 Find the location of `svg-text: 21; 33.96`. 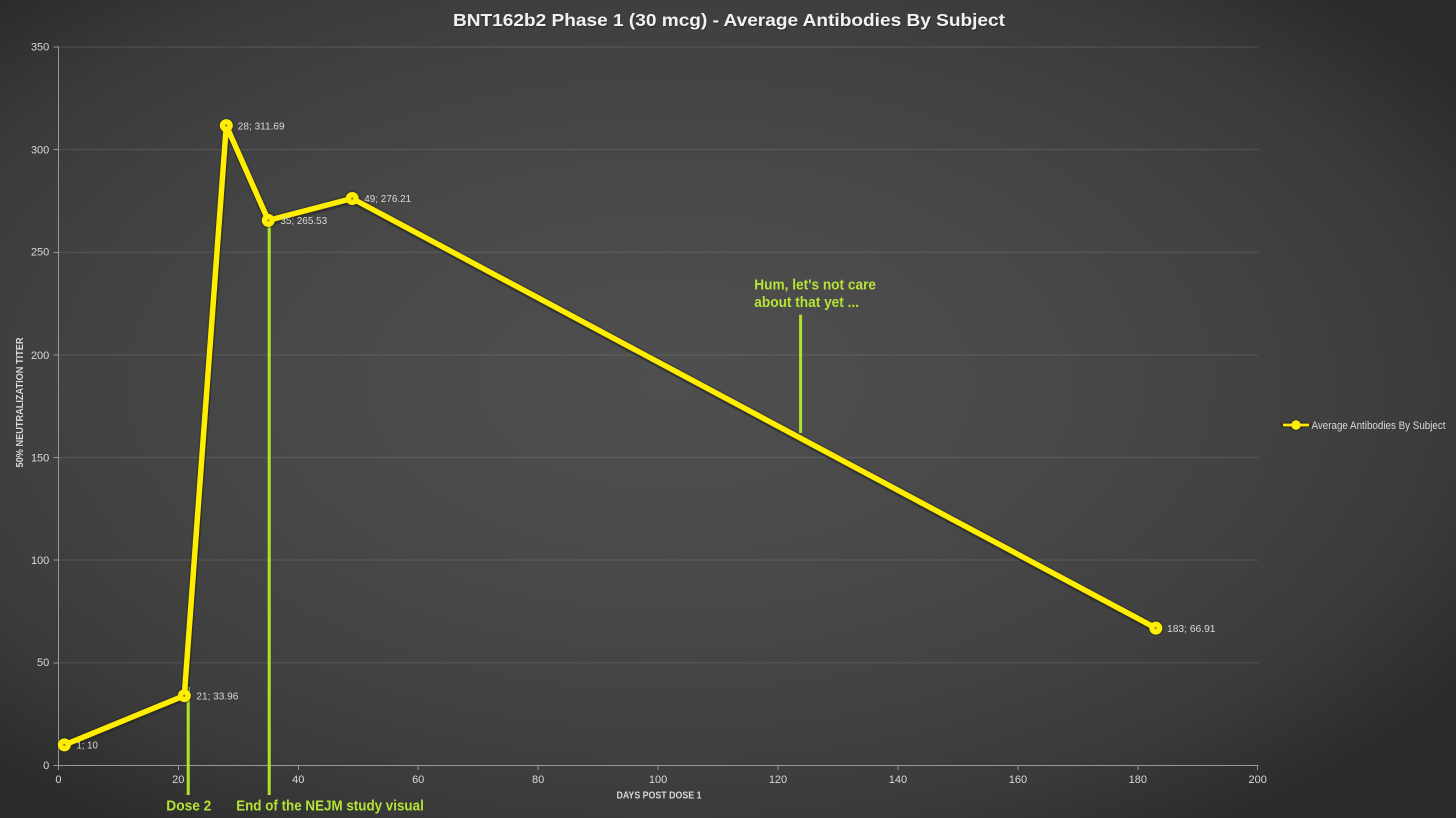

svg-text: 21; 33.96 is located at coordinates (217, 696).